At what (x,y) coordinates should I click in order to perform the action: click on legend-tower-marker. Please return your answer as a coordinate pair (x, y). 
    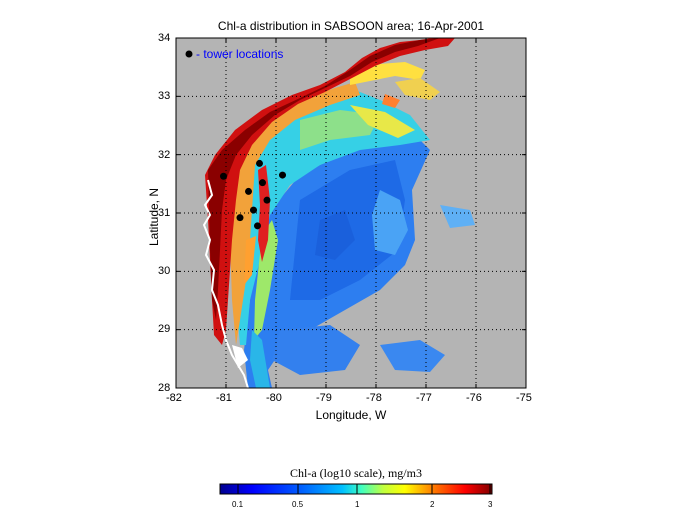
    Looking at the image, I should click on (189, 54).